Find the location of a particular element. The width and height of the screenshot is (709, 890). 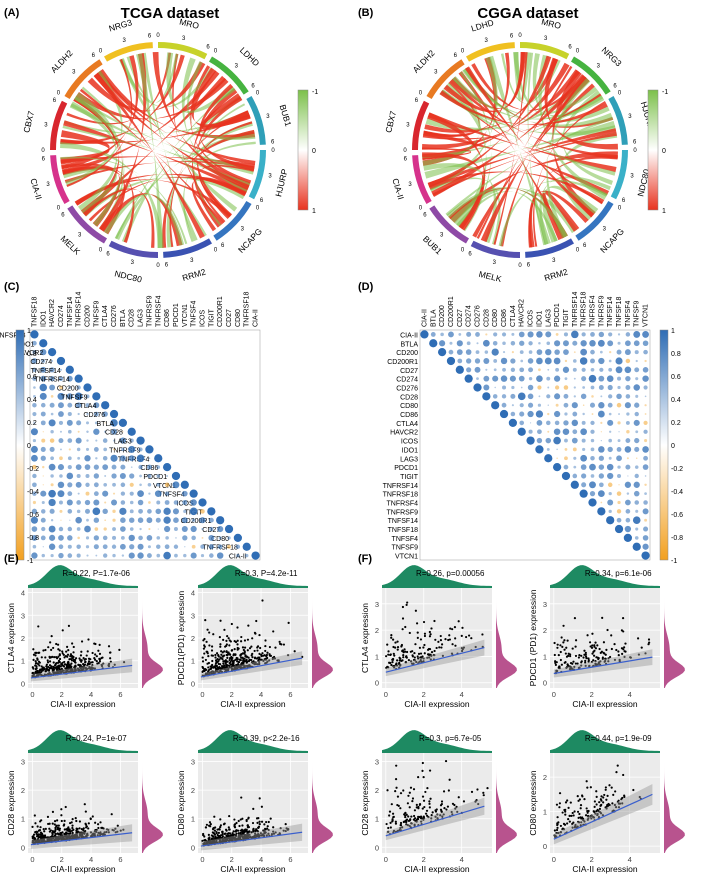

y-axis-label: CD80 expression is located at coordinates (181, 802).